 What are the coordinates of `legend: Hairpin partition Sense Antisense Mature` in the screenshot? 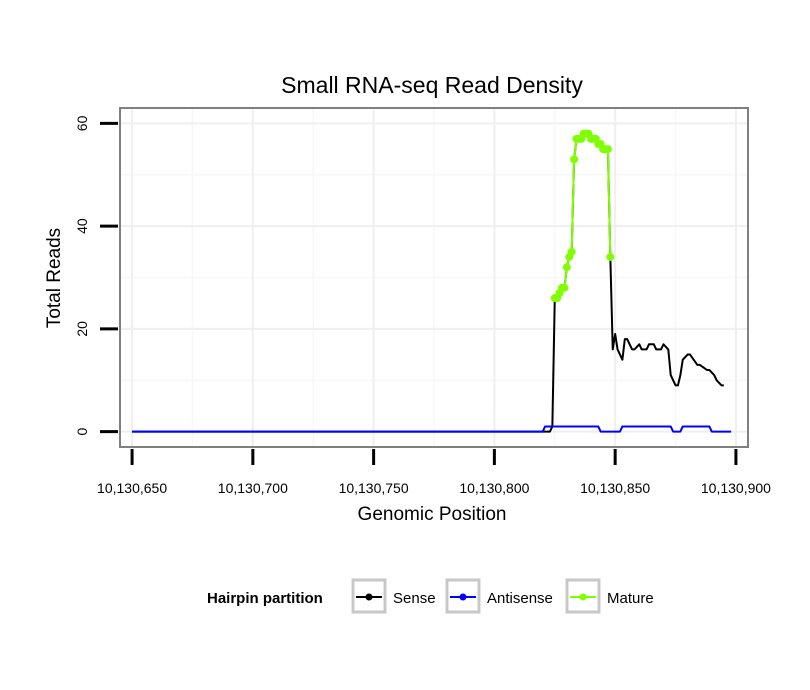 It's located at (430, 596).